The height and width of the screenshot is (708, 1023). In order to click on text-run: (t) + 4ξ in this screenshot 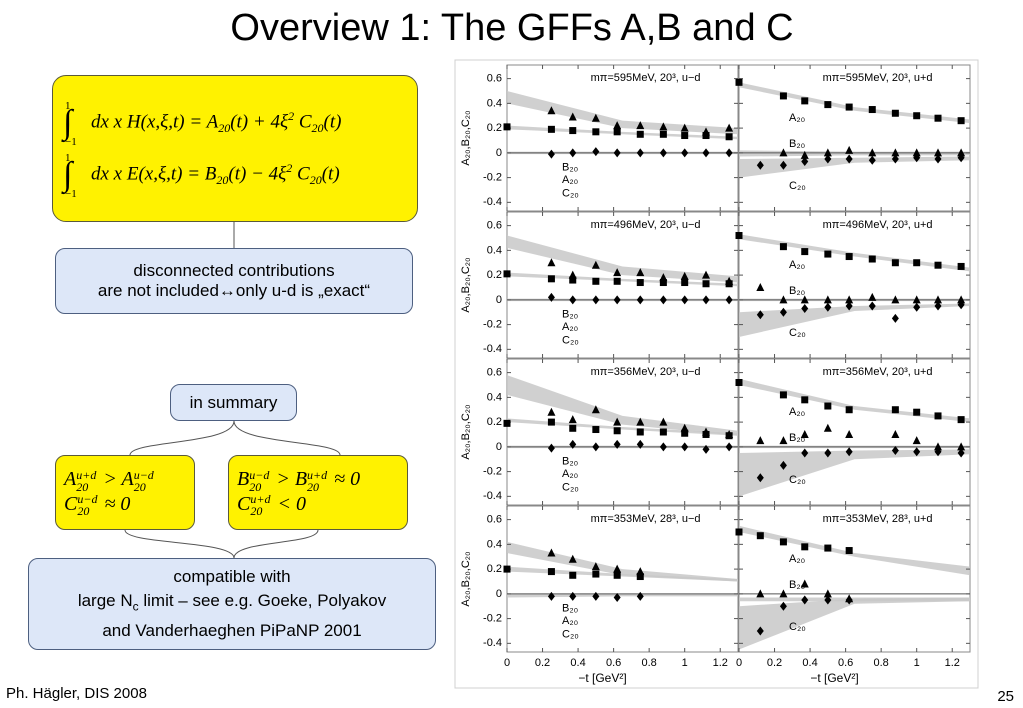, I will do `click(259, 121)`.